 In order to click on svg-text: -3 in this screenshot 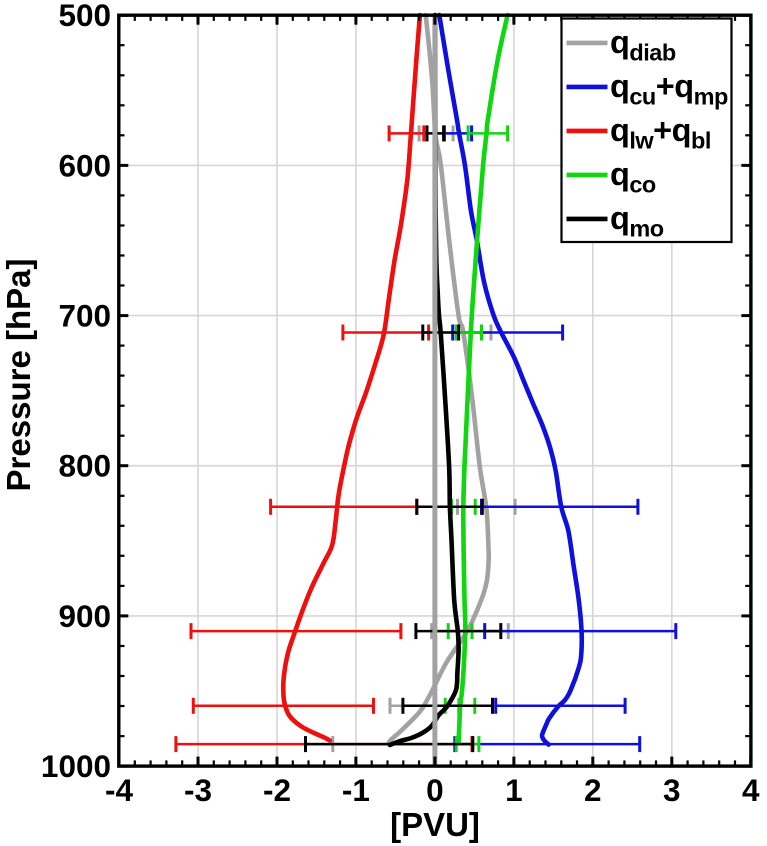, I will do `click(198, 790)`.